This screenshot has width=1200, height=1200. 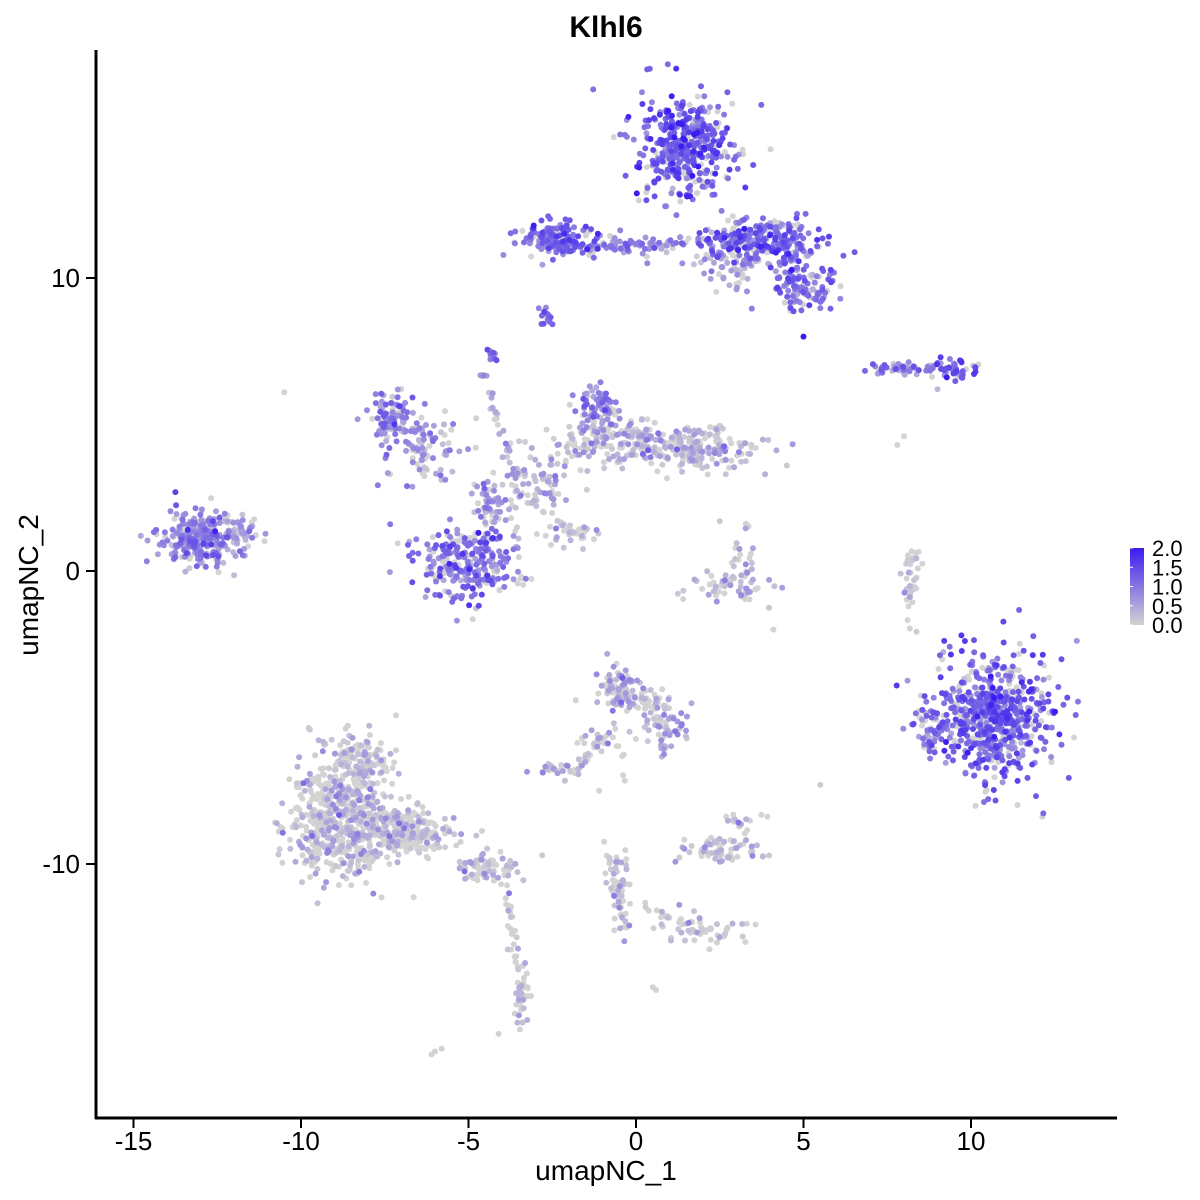 I want to click on legend-label: 0.0, so click(x=1167, y=625).